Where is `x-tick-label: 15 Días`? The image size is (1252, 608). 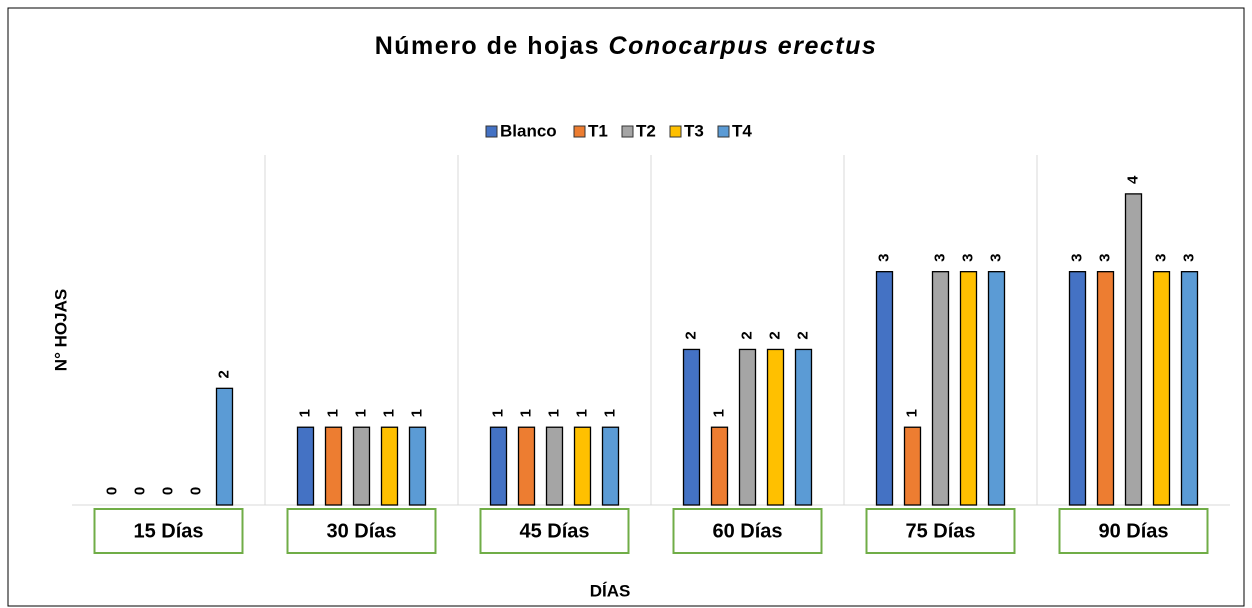
x-tick-label: 15 Días is located at coordinates (168, 531).